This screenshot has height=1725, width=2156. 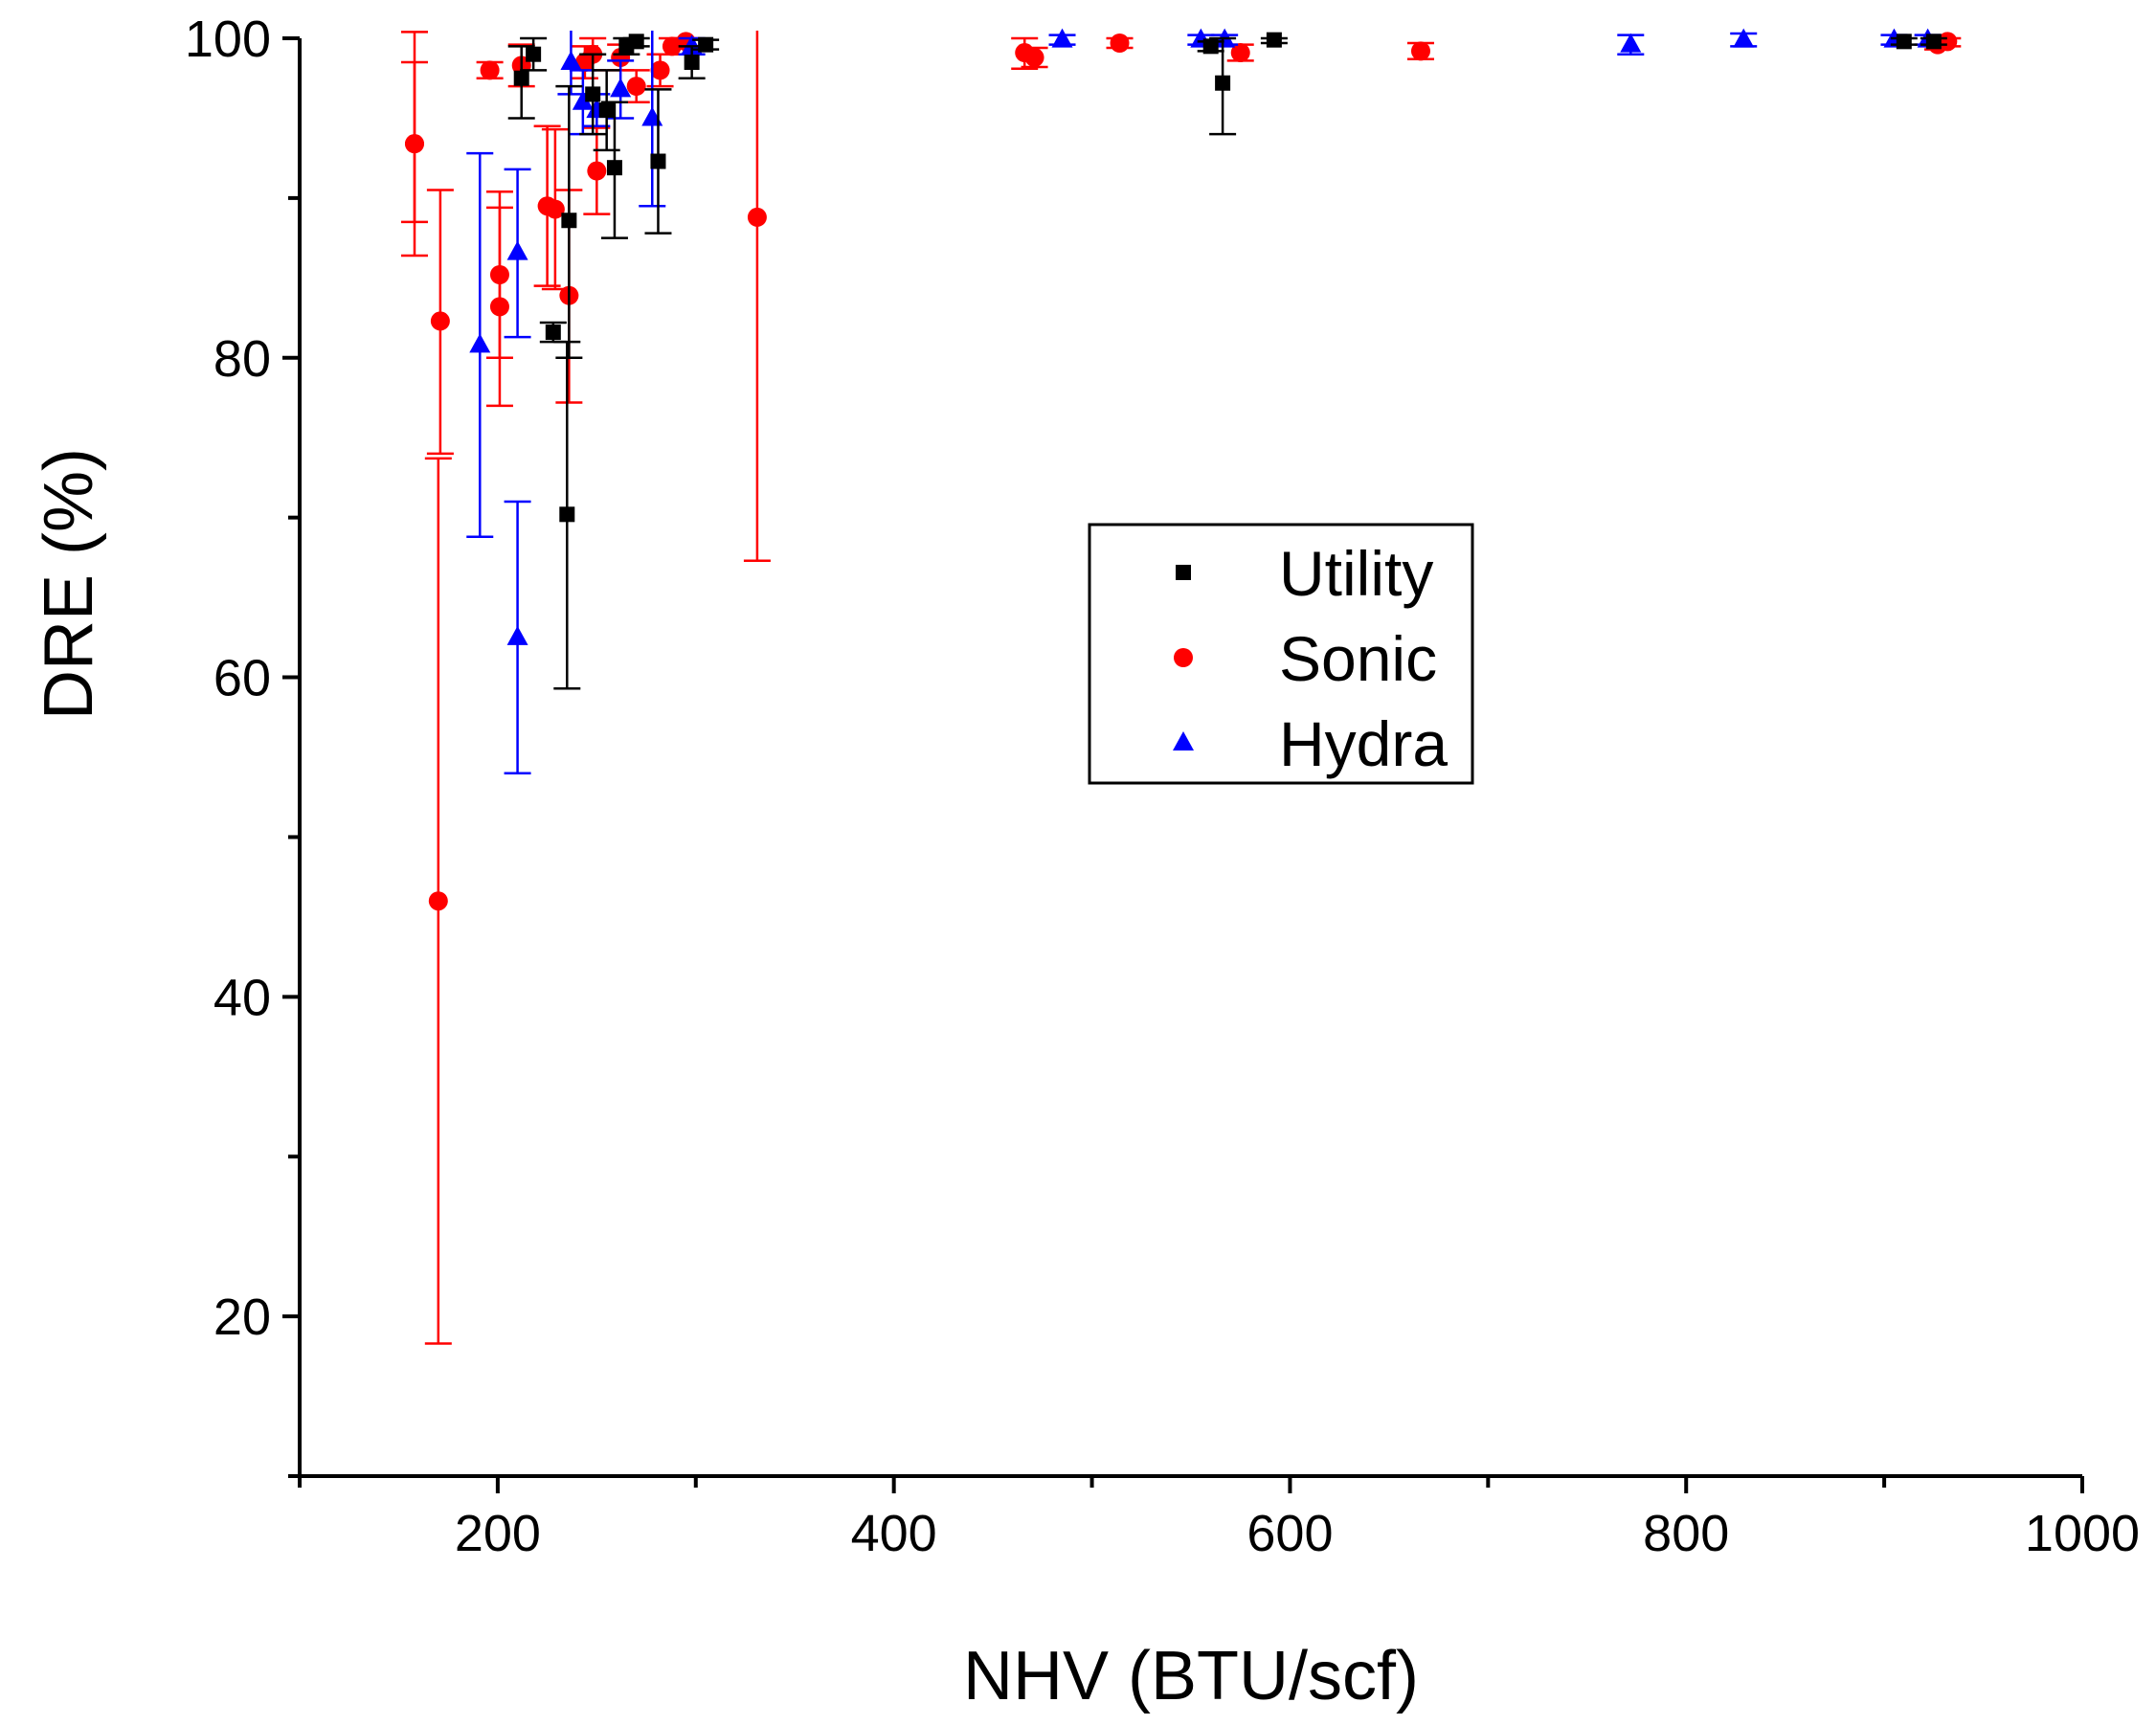 I want to click on legend: Utility Sonic Hydra, so click(x=1281, y=654).